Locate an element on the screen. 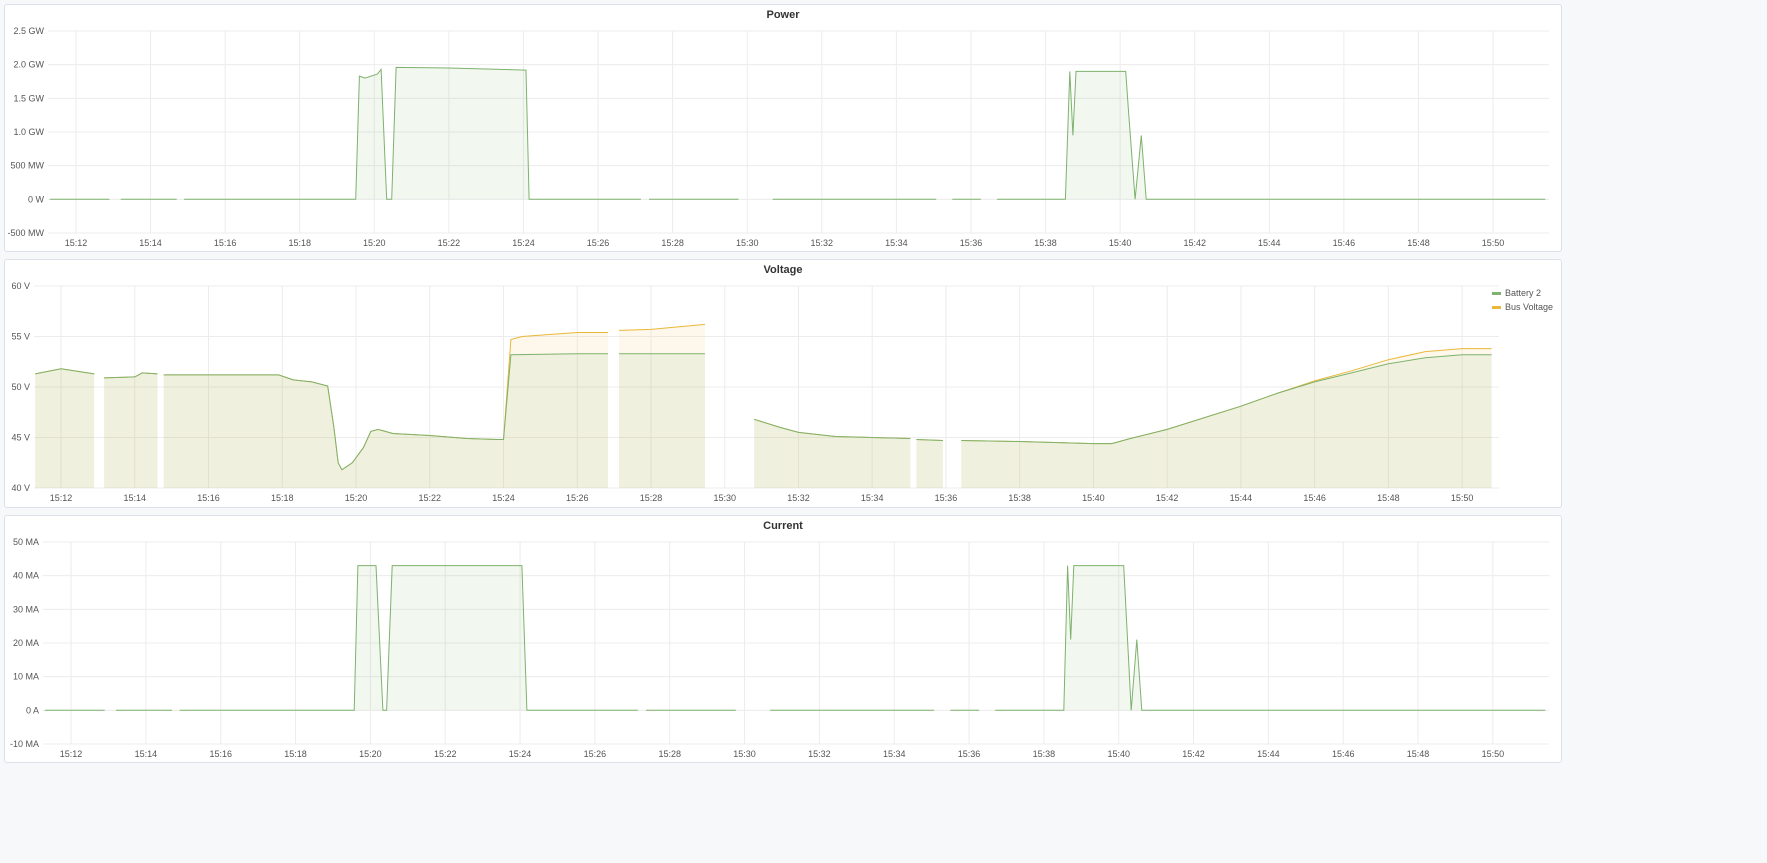 This screenshot has width=1767, height=863. y-tick-label: 55 V is located at coordinates (20, 337).